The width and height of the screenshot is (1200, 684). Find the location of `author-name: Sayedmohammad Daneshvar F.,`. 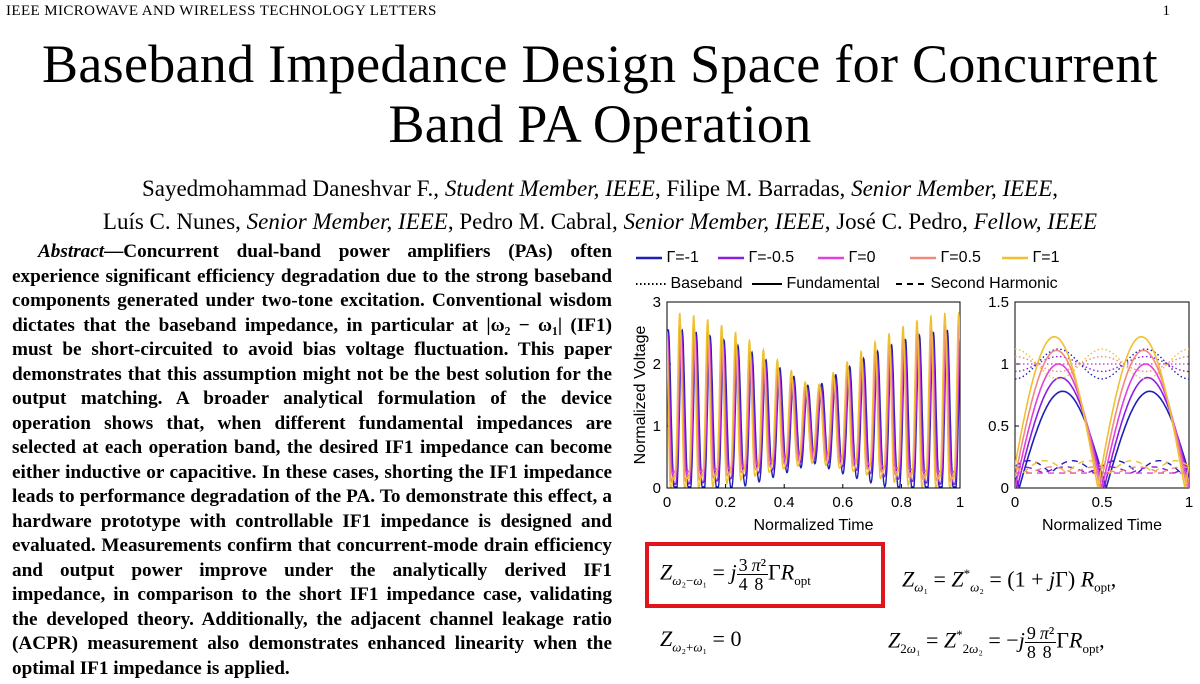

author-name: Sayedmohammad Daneshvar F., is located at coordinates (293, 188).